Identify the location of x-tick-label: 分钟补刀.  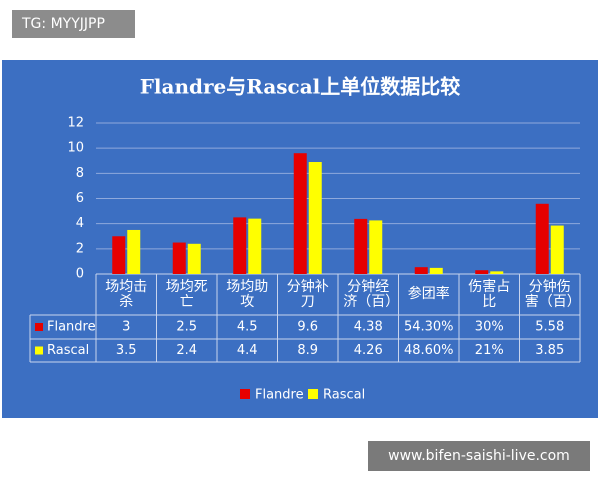
(307, 294).